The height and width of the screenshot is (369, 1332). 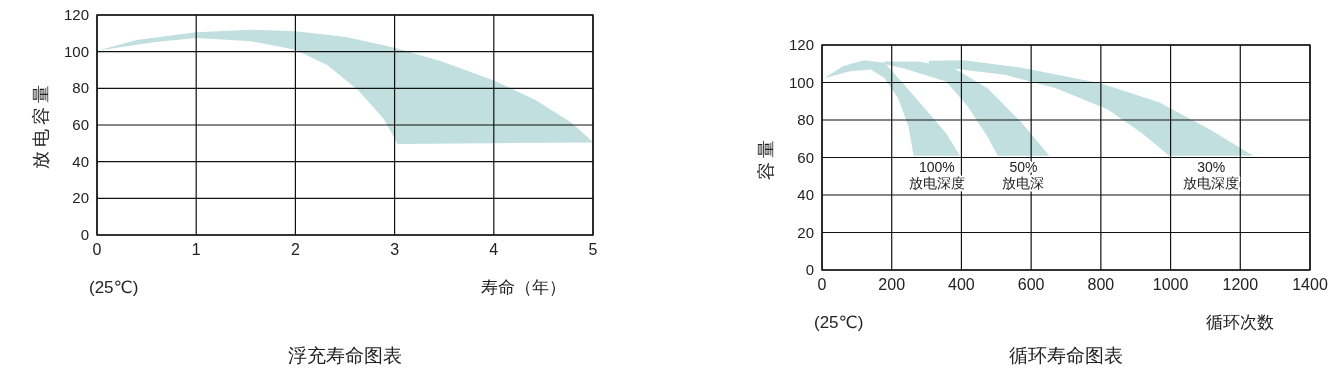 I want to click on x-axis-title: 寿命（年）, so click(x=523, y=287).